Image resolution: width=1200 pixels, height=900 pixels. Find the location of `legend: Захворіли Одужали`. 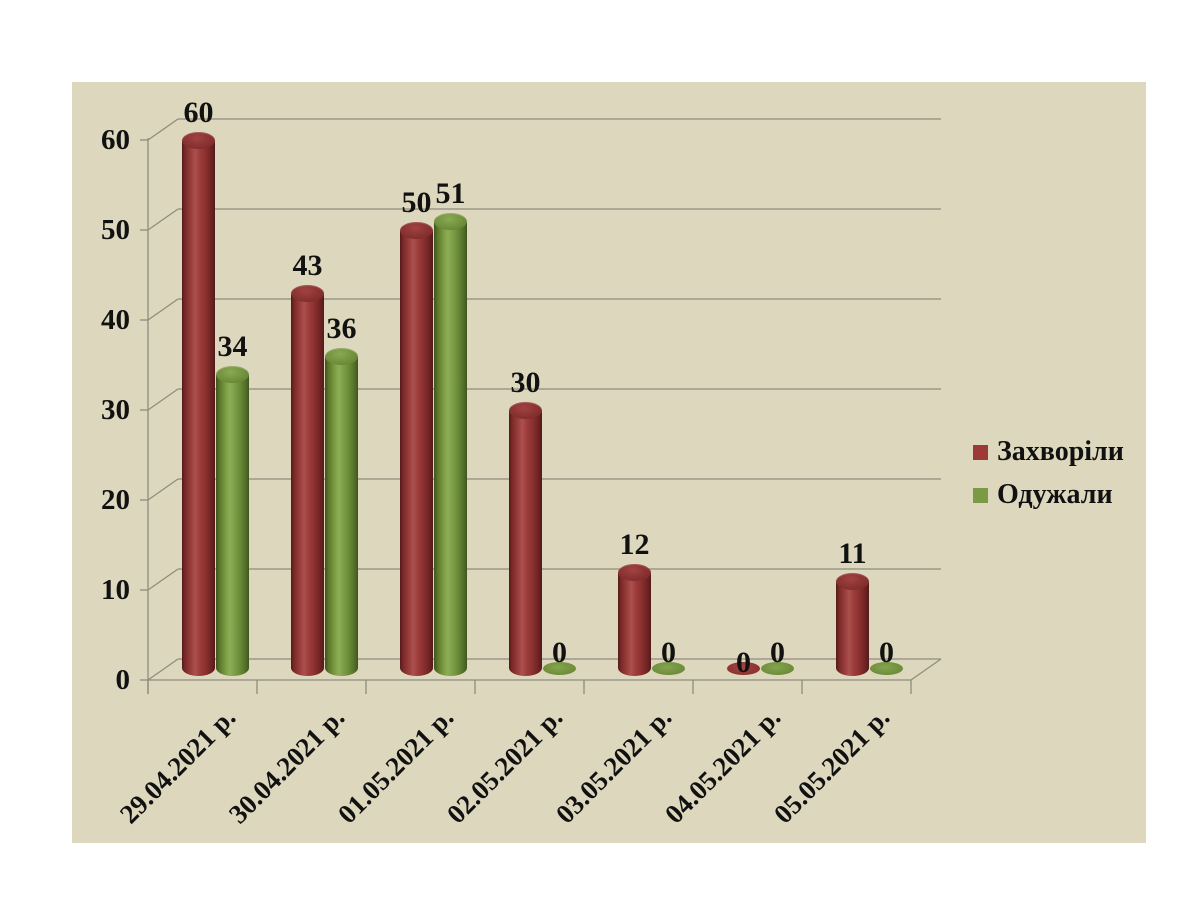

legend: Захворіли Одужали is located at coordinates (1048, 480).